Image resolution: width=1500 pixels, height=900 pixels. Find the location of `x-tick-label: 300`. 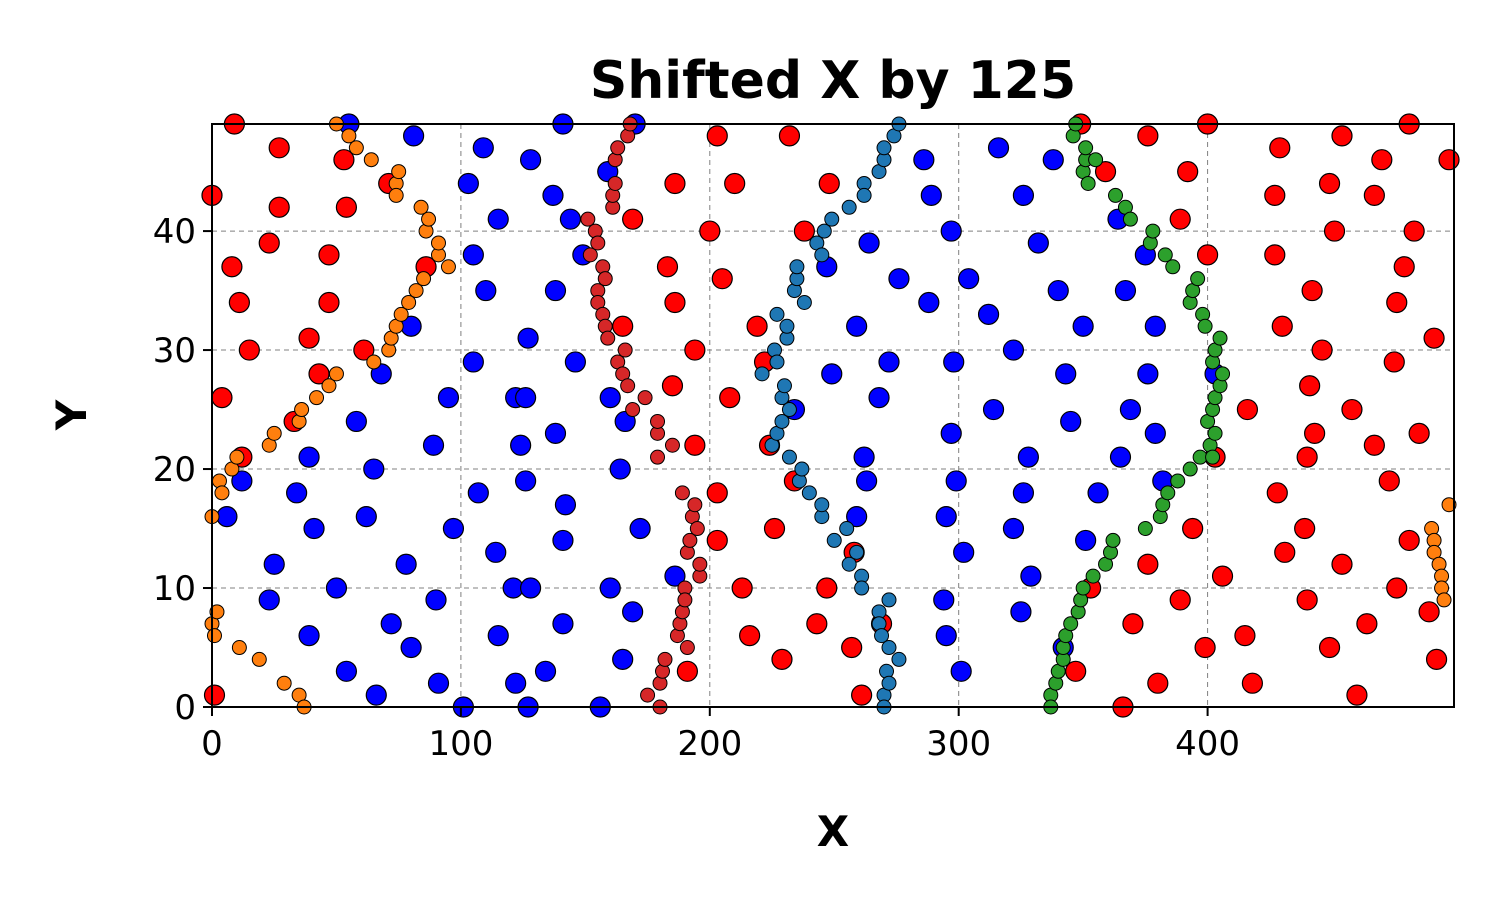

x-tick-label: 300 is located at coordinates (958, 744).